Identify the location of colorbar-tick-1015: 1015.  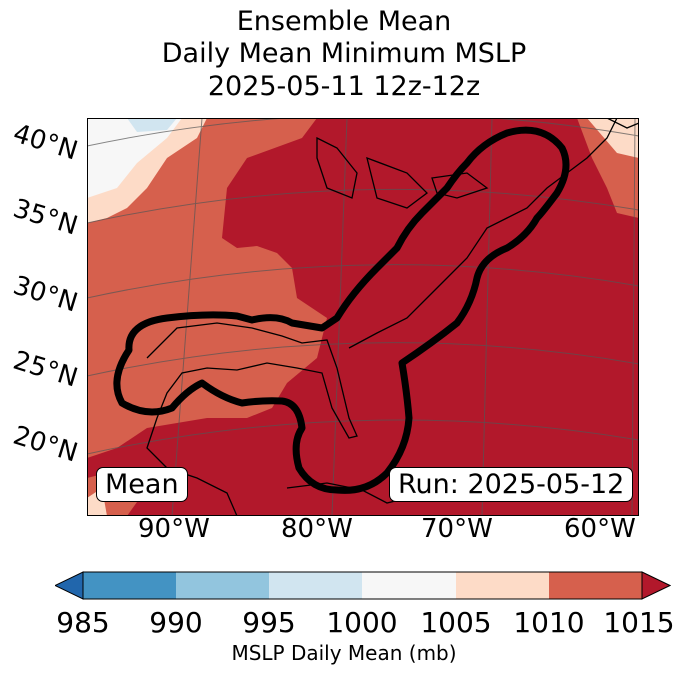
(639, 622).